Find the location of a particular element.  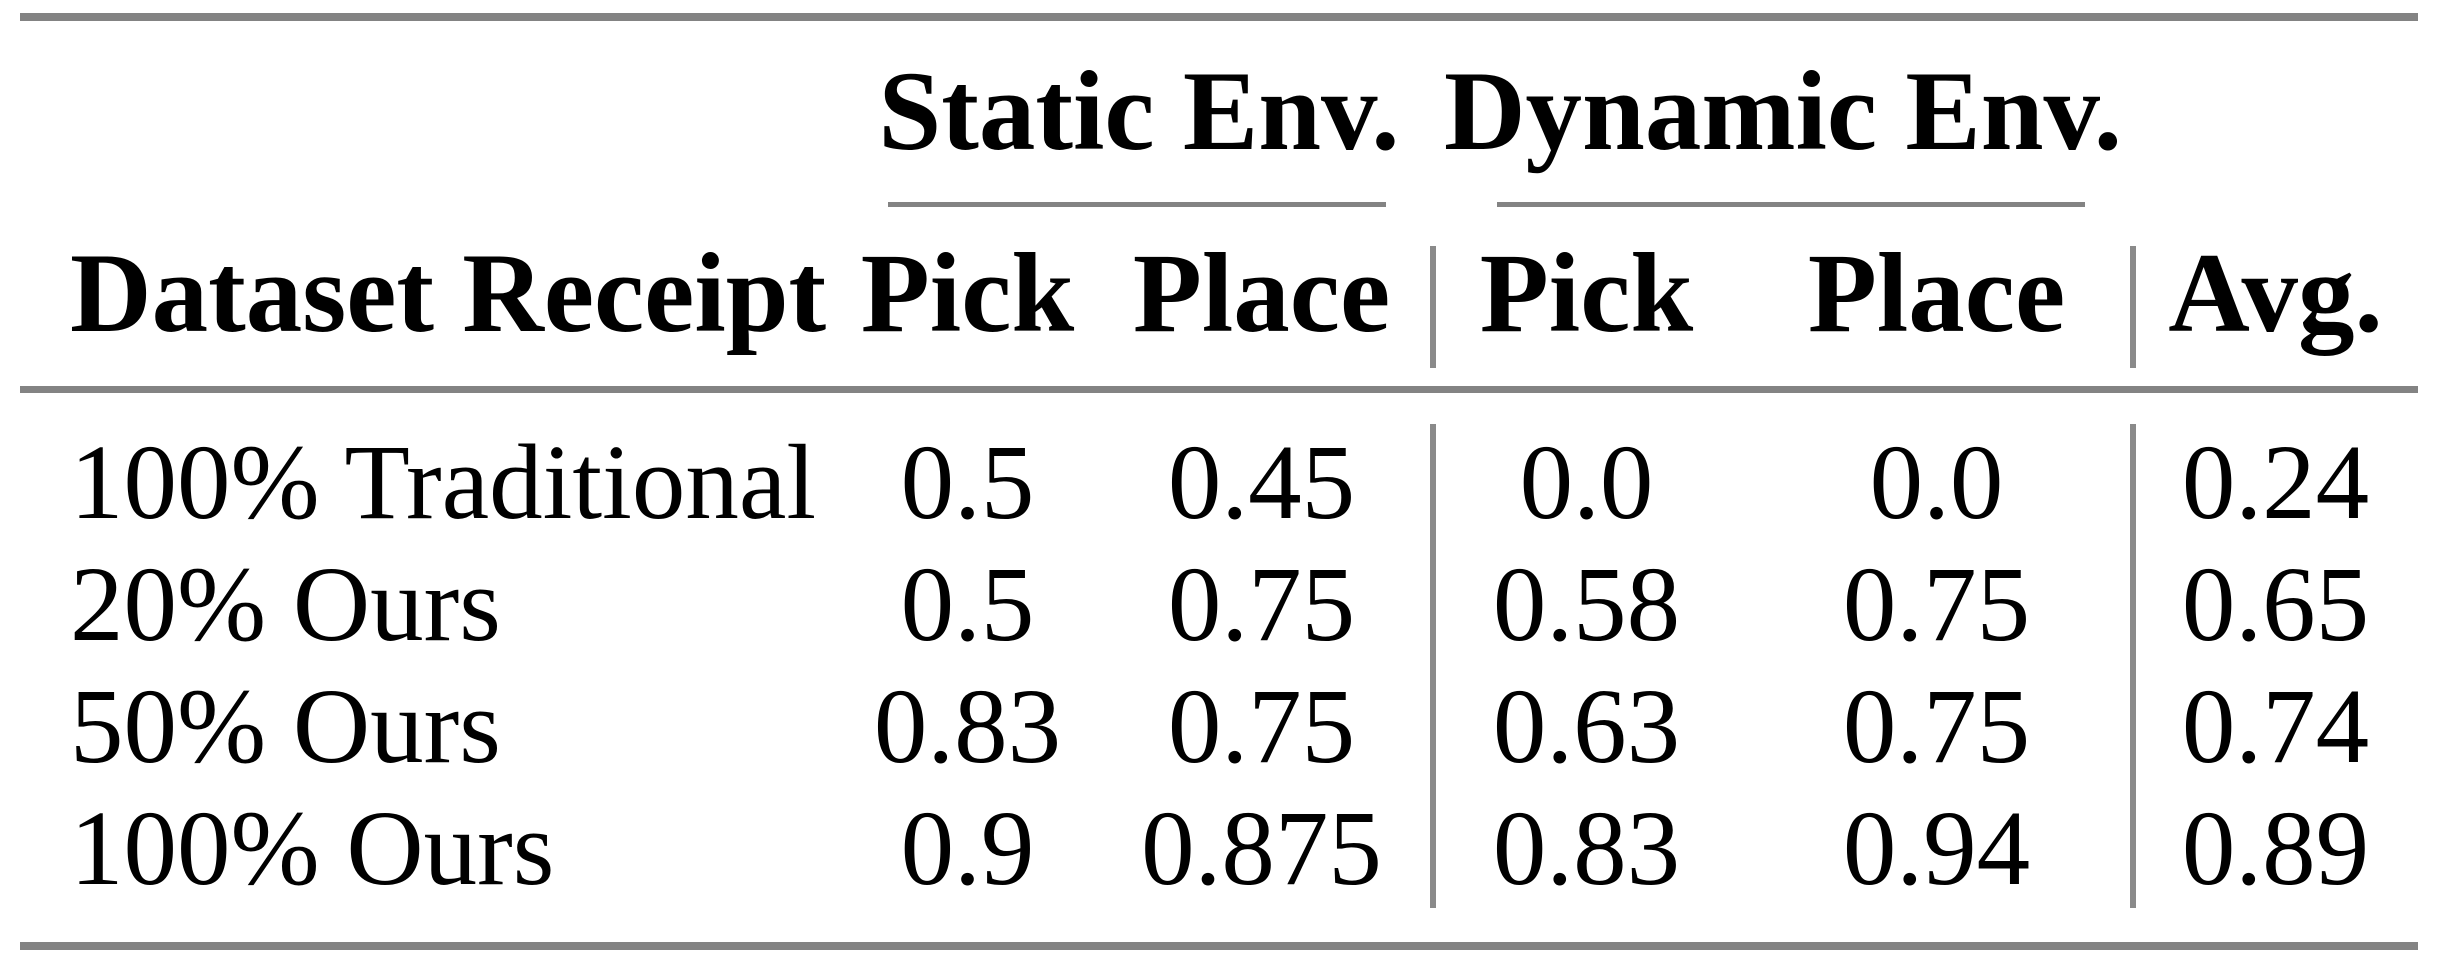

value-static-place: 0.45 is located at coordinates (1261, 482).